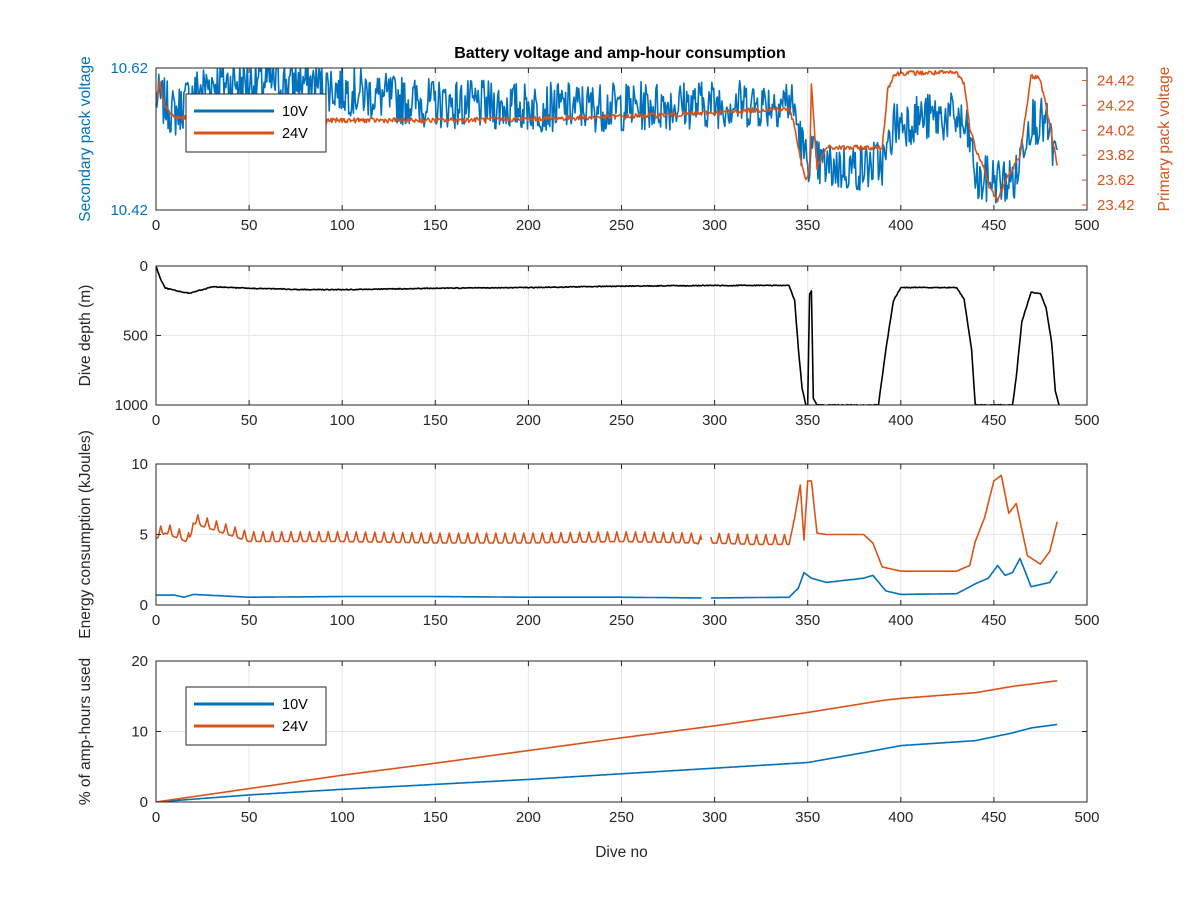  Describe the element at coordinates (144, 535) in the screenshot. I see `y-tick-label: 5` at that location.